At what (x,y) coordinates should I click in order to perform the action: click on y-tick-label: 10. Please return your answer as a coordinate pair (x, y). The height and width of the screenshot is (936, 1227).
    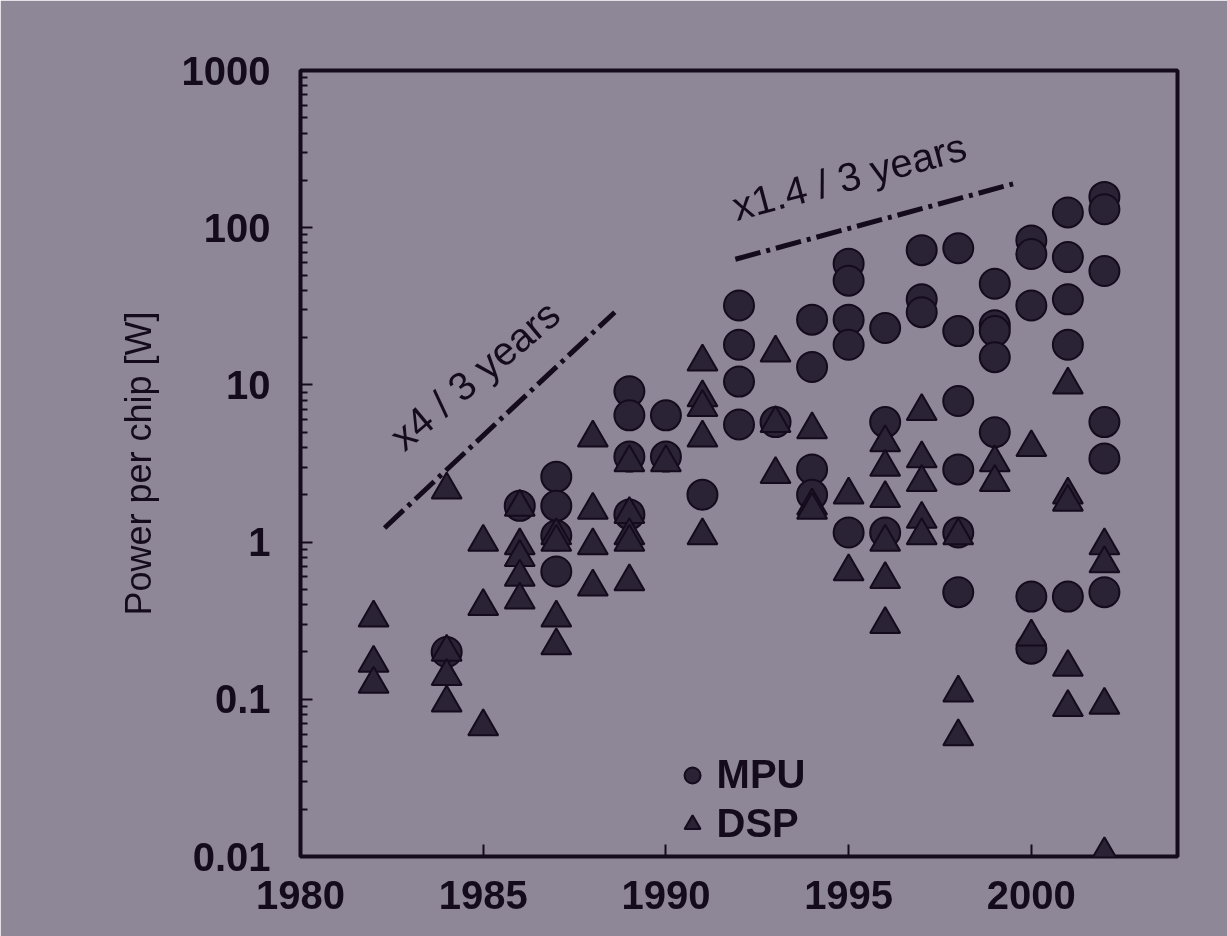
    Looking at the image, I should click on (248, 384).